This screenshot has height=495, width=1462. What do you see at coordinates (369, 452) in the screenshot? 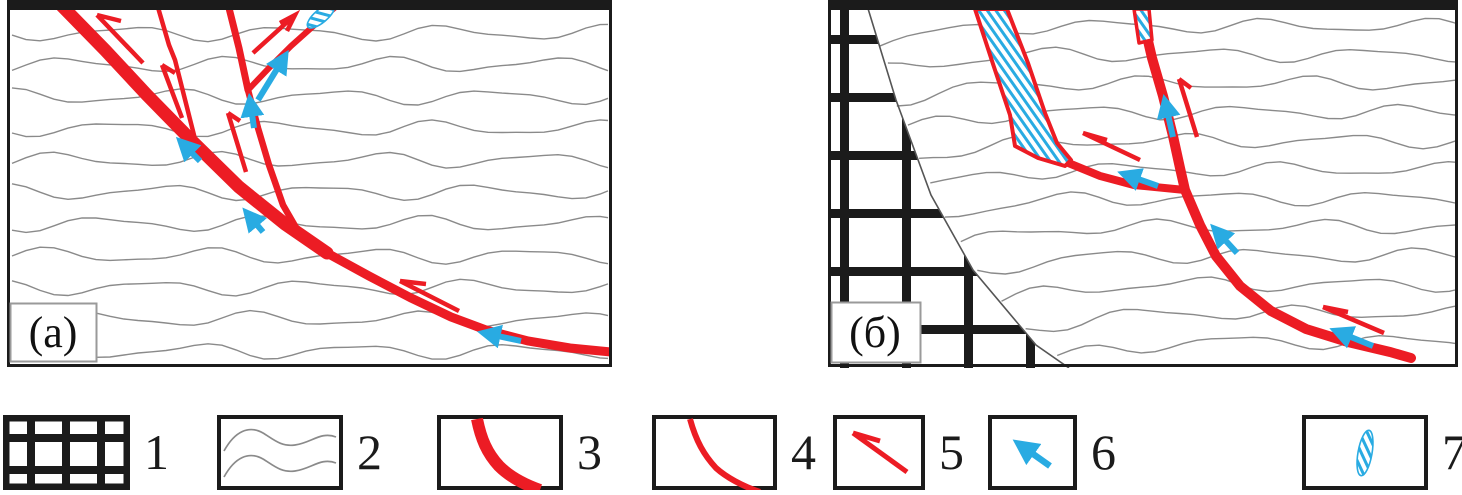
I see `legend-number: 2` at bounding box center [369, 452].